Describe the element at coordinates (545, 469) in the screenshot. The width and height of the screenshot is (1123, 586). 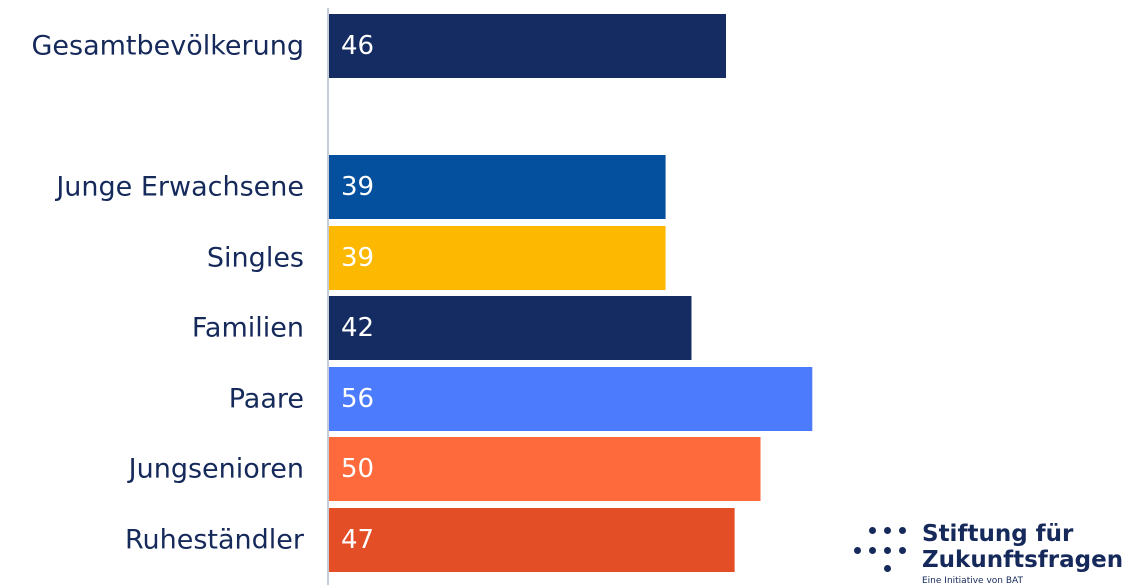
I see `bar-jungsenioren` at that location.